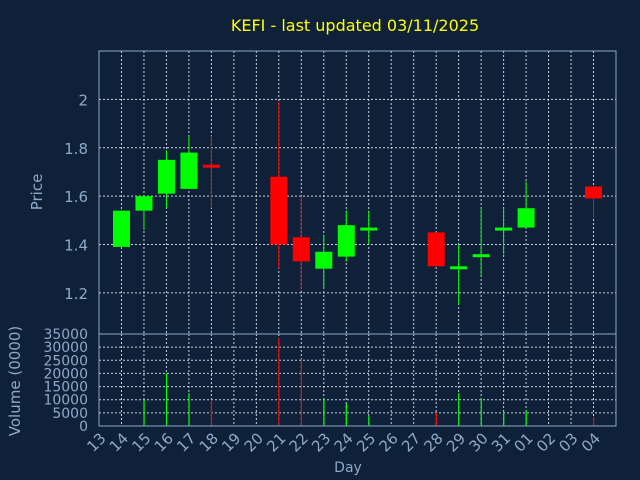 This screenshot has width=640, height=480. I want to click on volume-tick-label: 25000, so click(65, 361).